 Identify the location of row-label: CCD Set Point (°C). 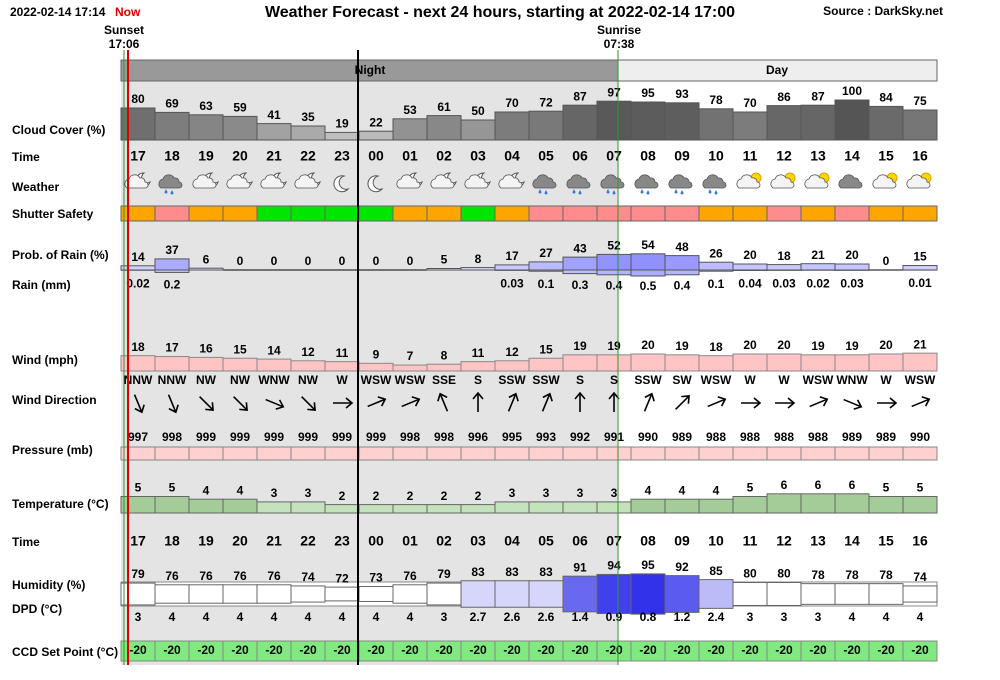
(65, 652).